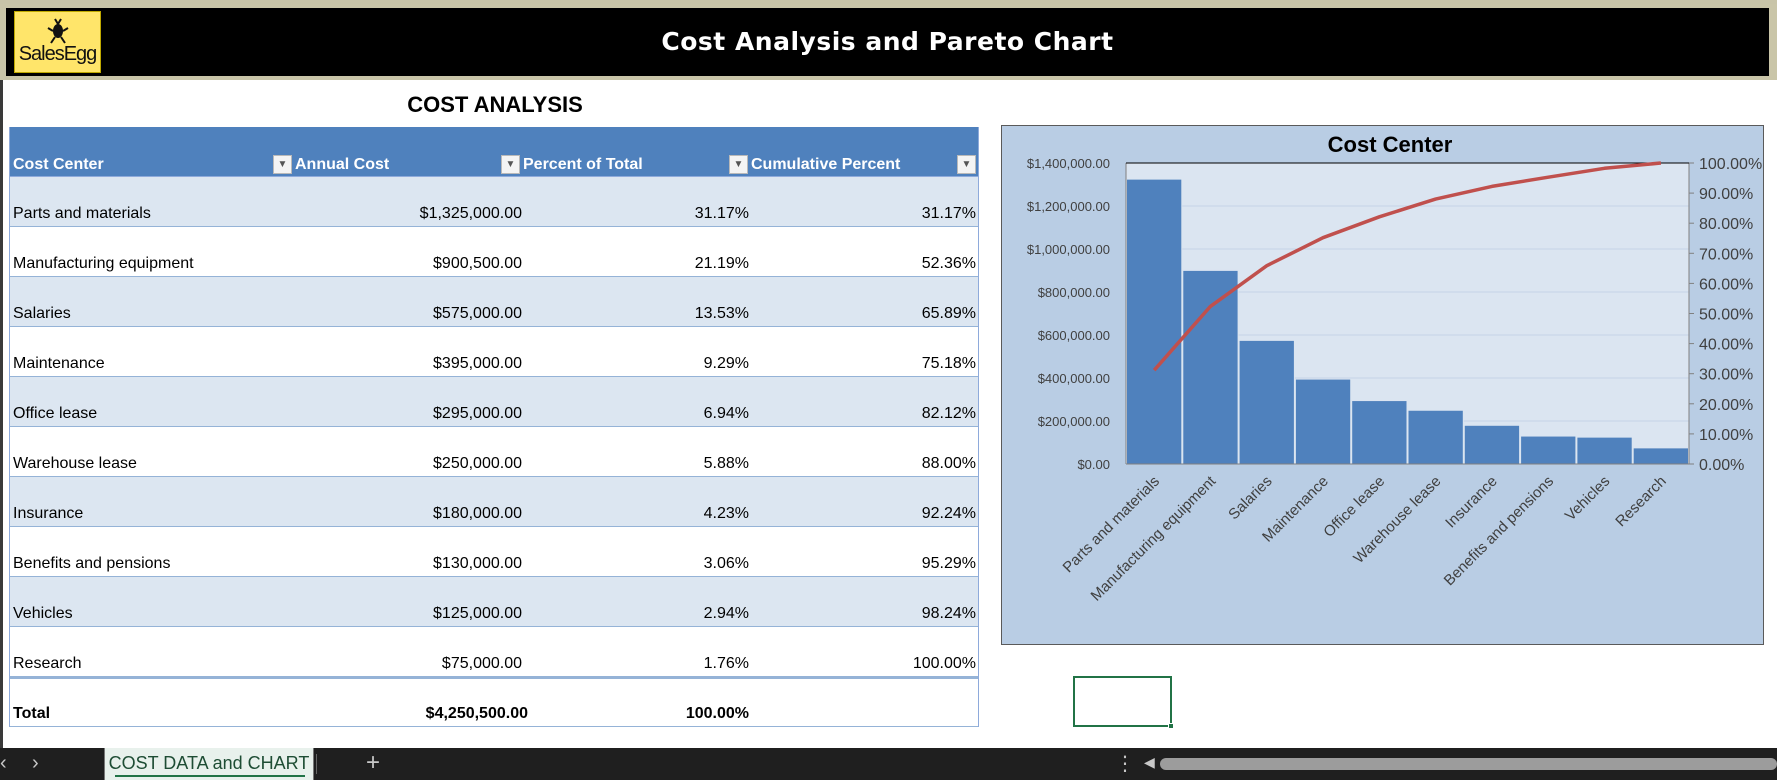 This screenshot has height=780, width=1777. What do you see at coordinates (477, 463) in the screenshot?
I see `cell-annual-cost: $250,000.00` at bounding box center [477, 463].